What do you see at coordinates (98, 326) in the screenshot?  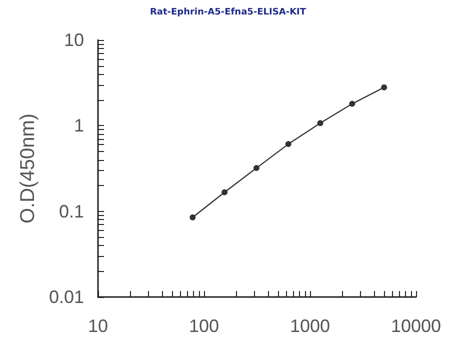 I see `x-tick-label: 10` at bounding box center [98, 326].